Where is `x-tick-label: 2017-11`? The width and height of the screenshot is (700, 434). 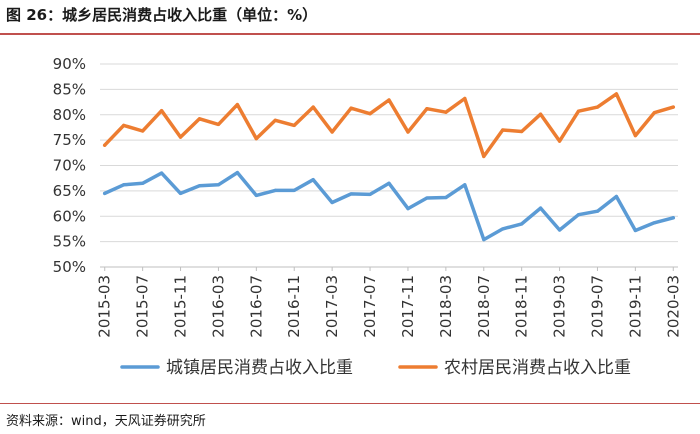
x-tick-label: 2017-11 is located at coordinates (408, 306).